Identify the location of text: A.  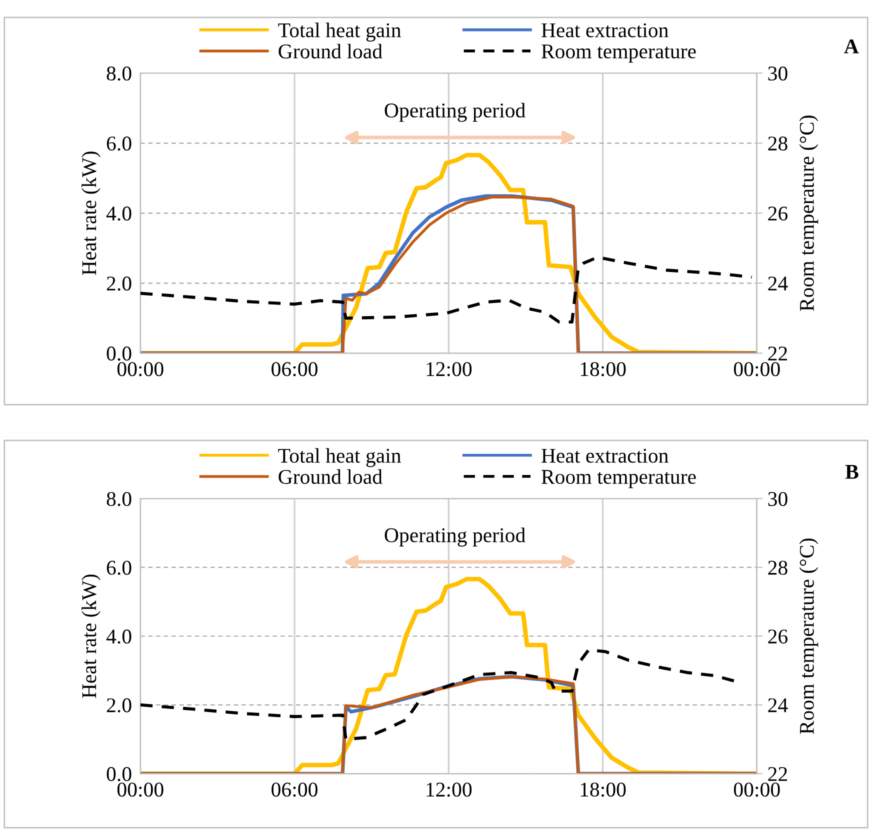
(851, 46).